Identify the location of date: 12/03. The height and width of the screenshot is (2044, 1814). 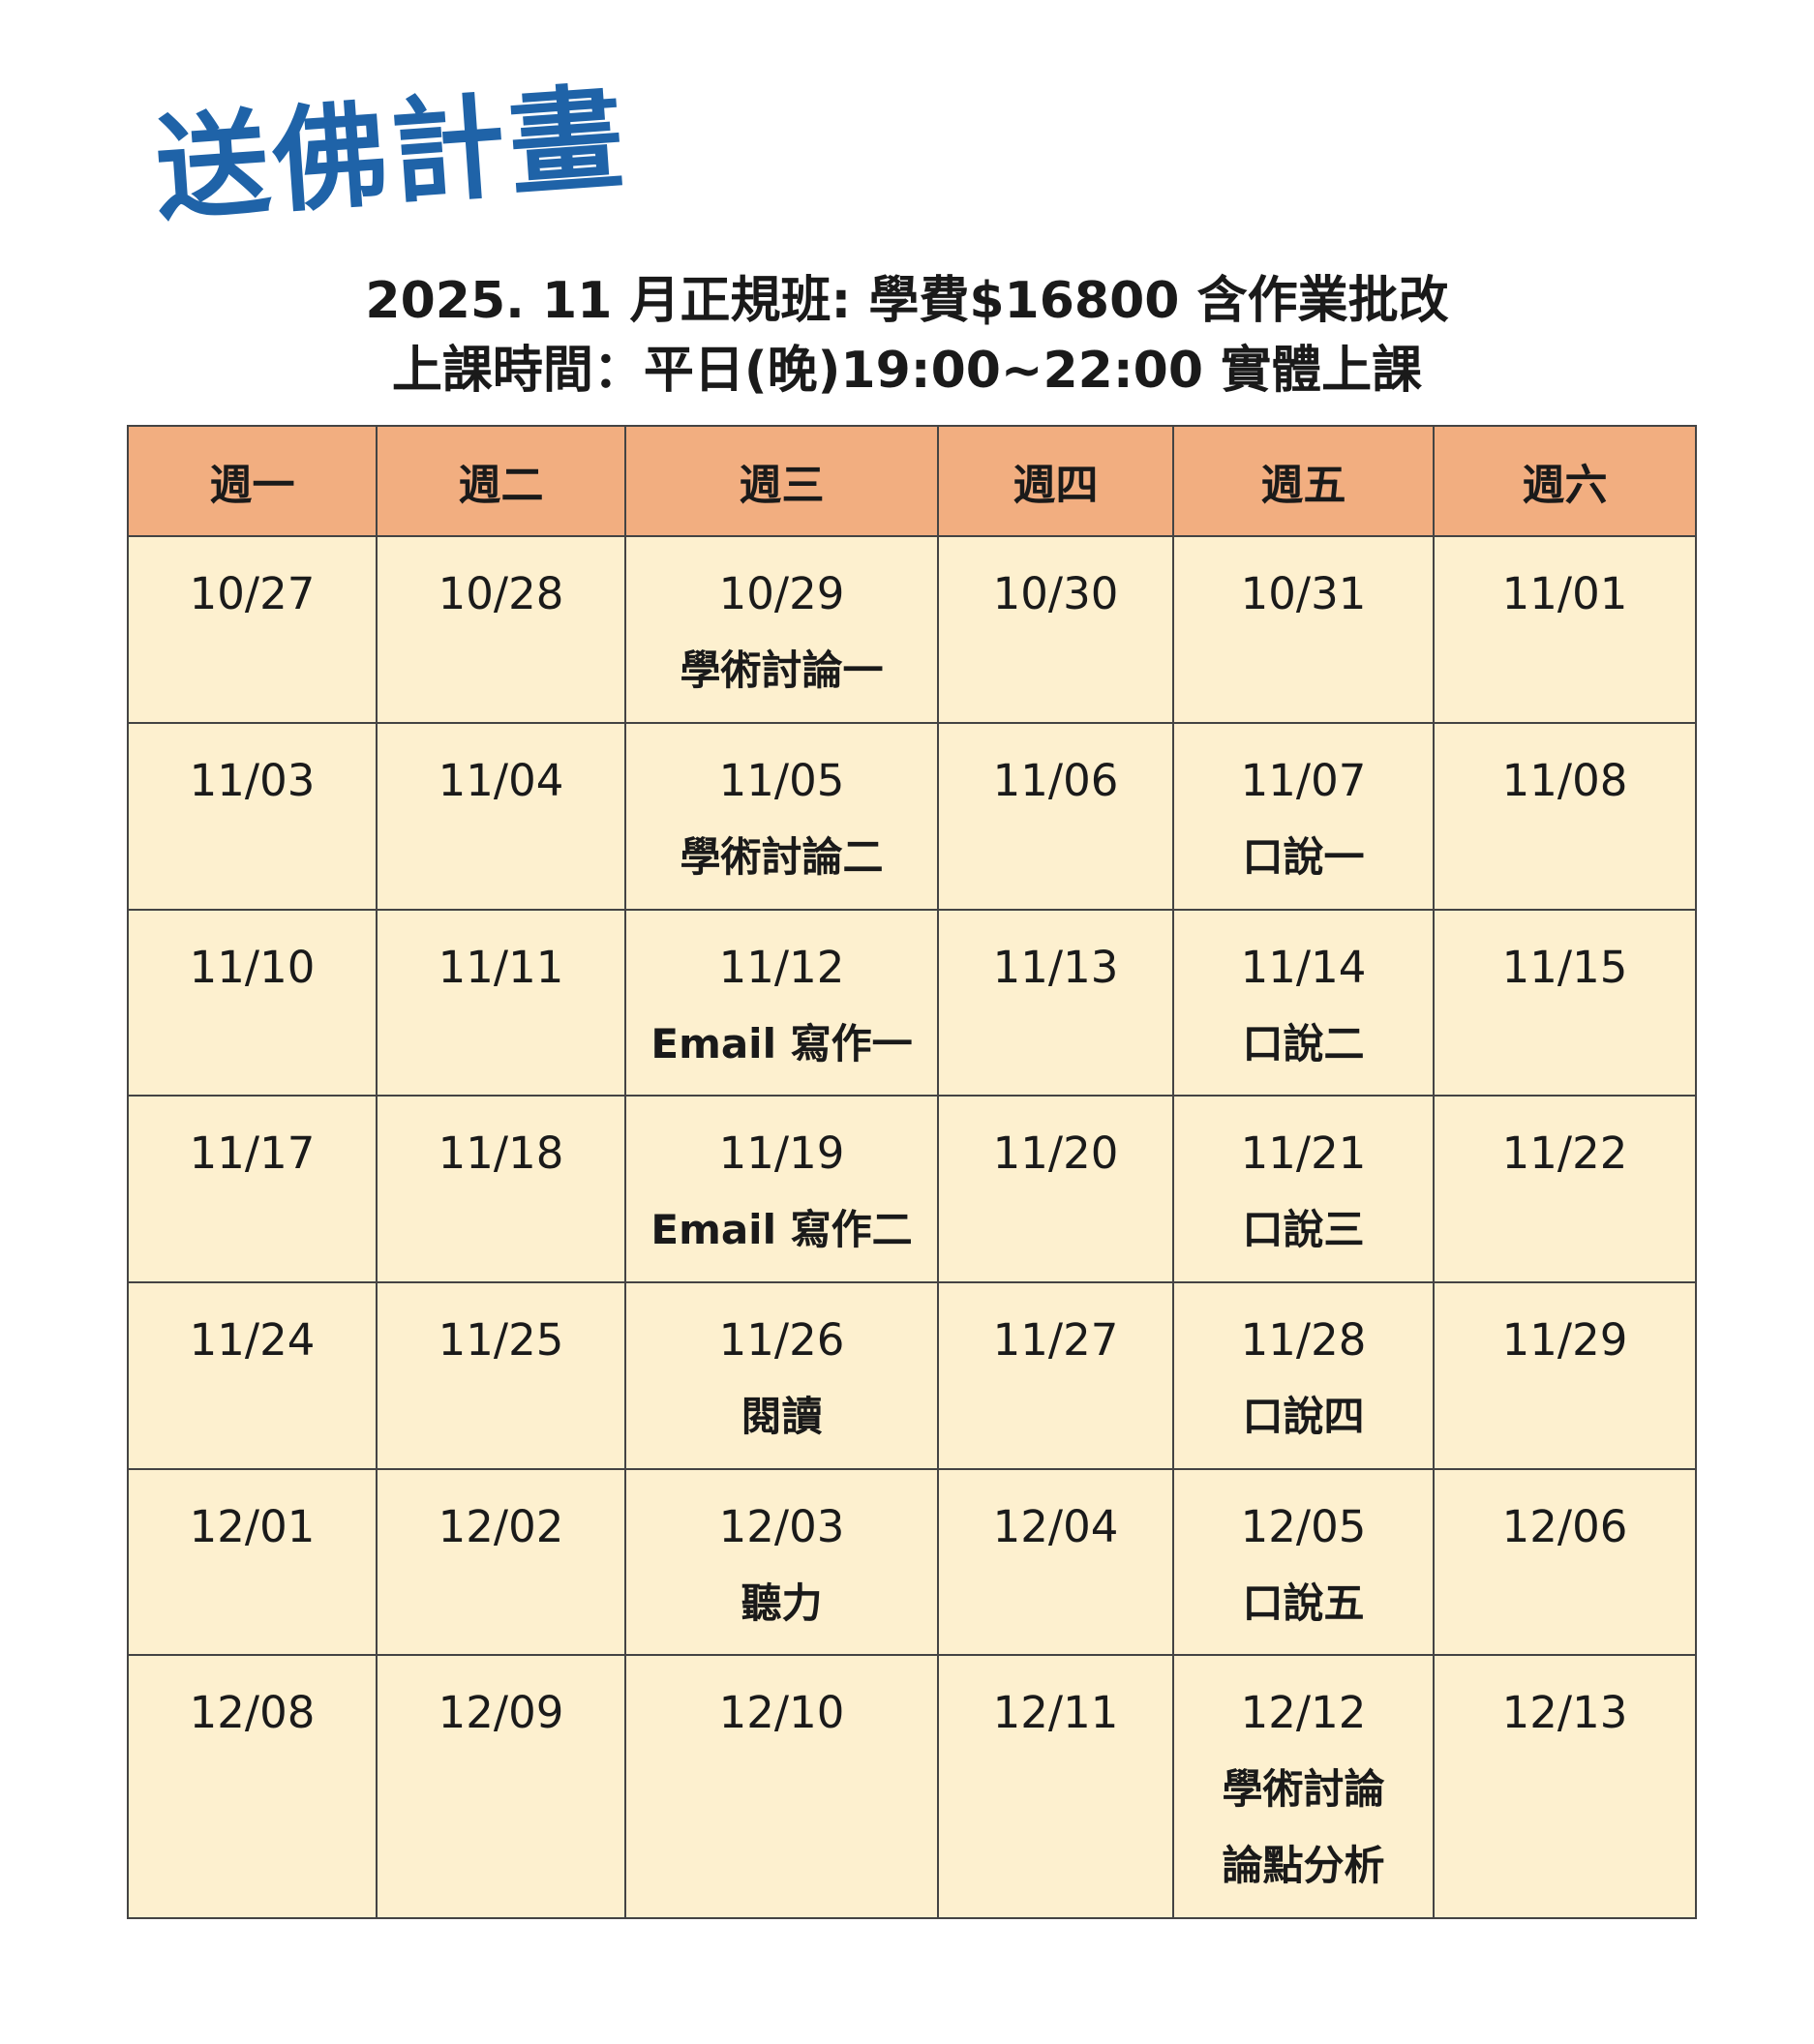
(781, 1526).